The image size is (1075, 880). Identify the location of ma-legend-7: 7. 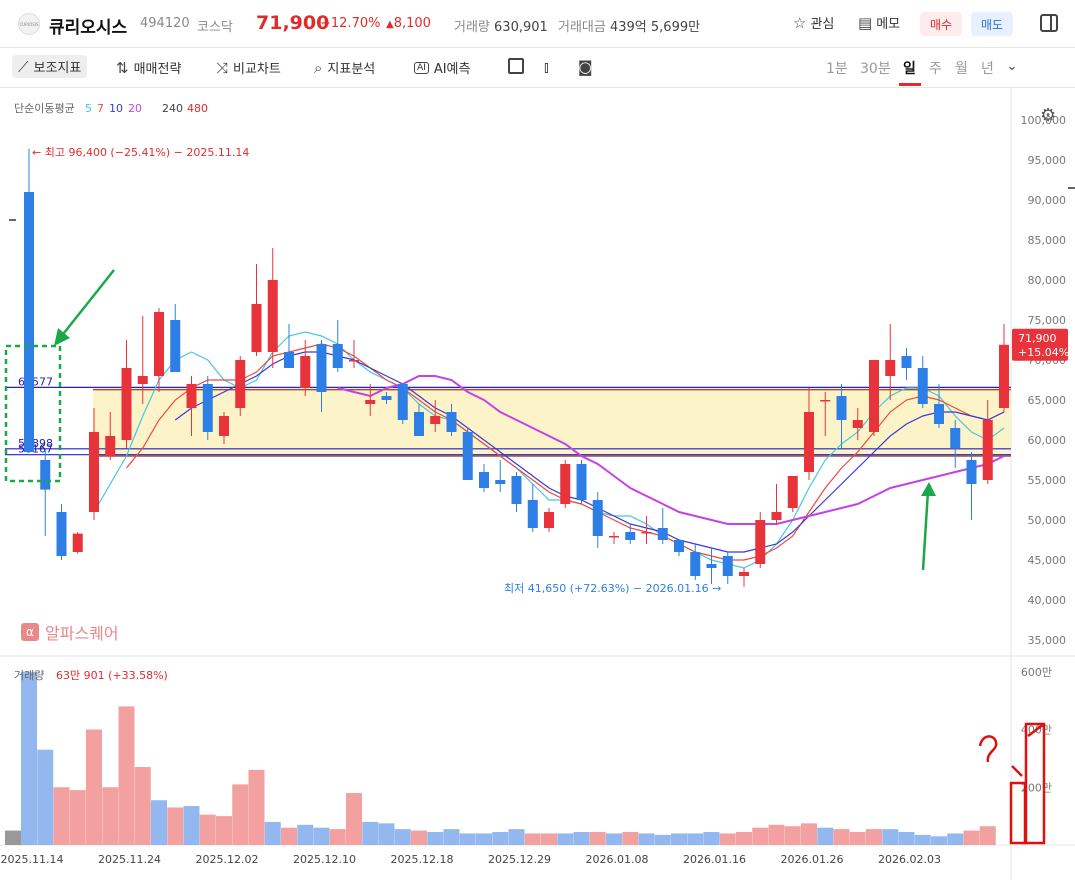
(100, 108).